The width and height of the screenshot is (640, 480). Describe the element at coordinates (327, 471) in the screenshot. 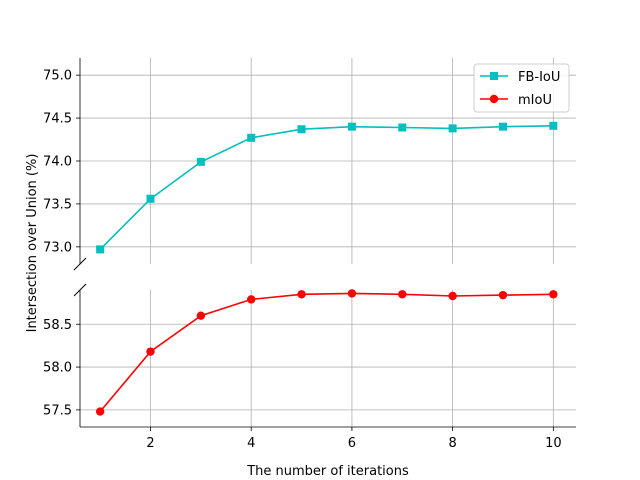

I see `x-axis-label: The number of iterations` at that location.